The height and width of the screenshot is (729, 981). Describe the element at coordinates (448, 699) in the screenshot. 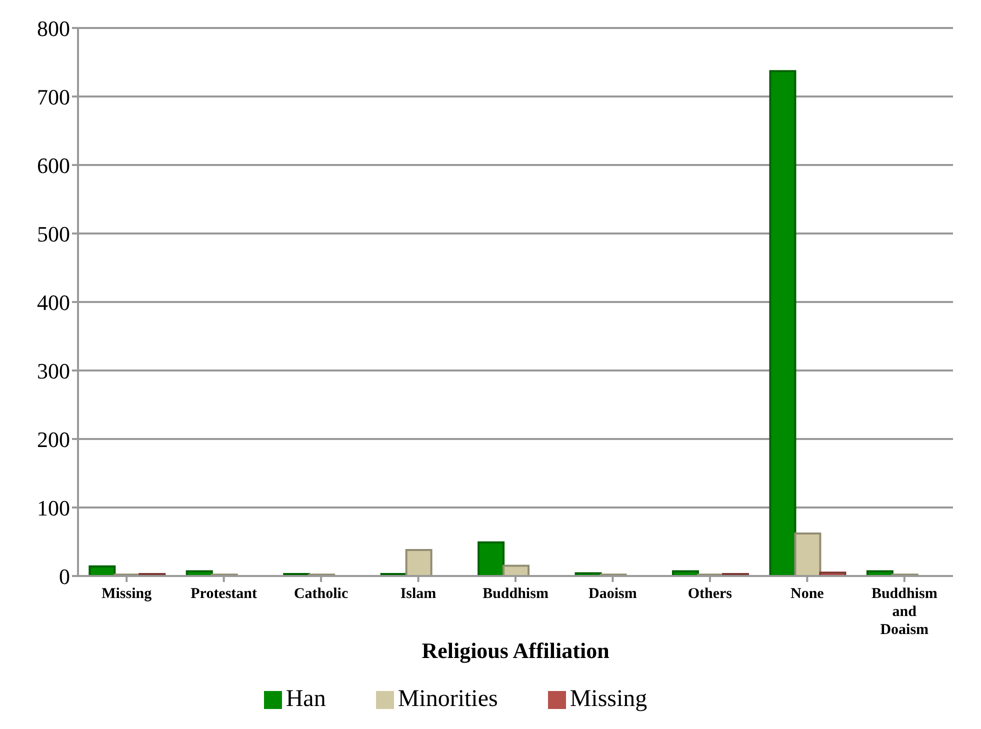

I see `legend-label: Minorities` at that location.